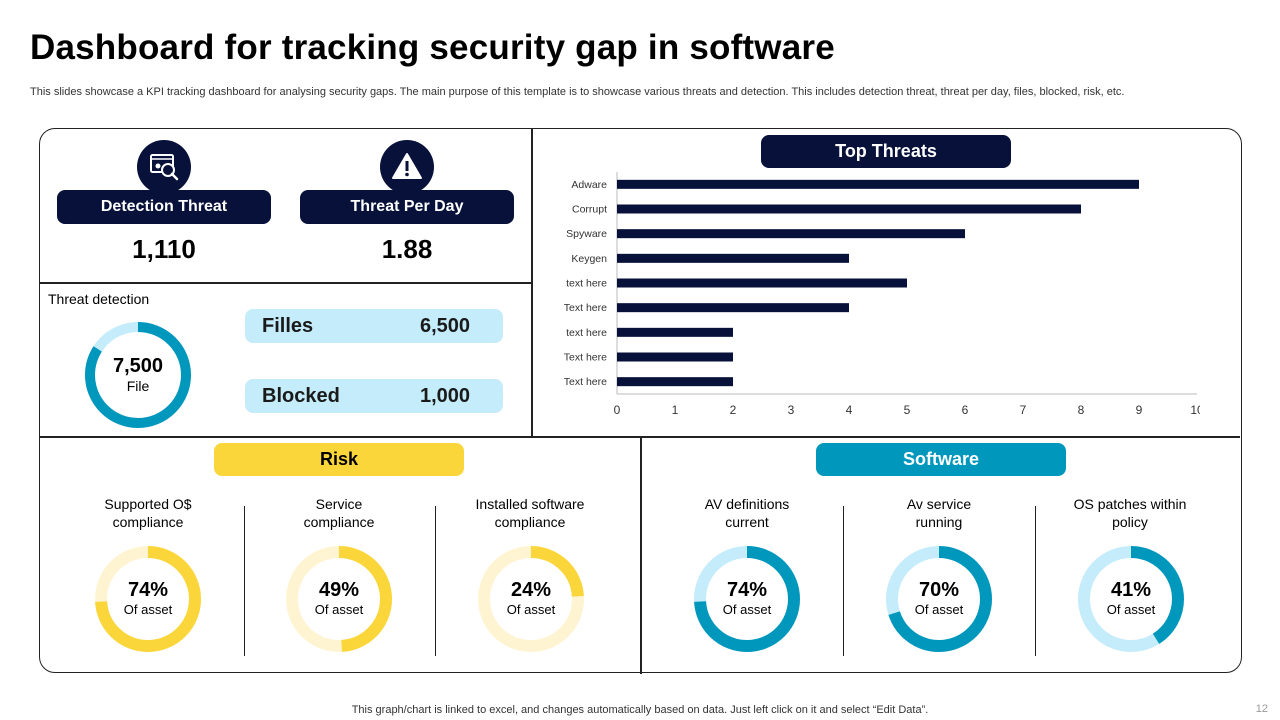 The image size is (1280, 720). Describe the element at coordinates (301, 396) in the screenshot. I see `blocked-stat-label: Blocked` at that location.